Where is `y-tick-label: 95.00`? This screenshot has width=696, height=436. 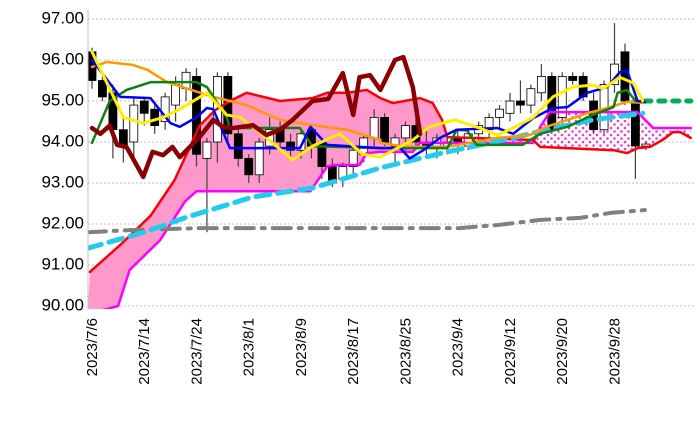 y-tick-label: 95.00 is located at coordinates (62, 99).